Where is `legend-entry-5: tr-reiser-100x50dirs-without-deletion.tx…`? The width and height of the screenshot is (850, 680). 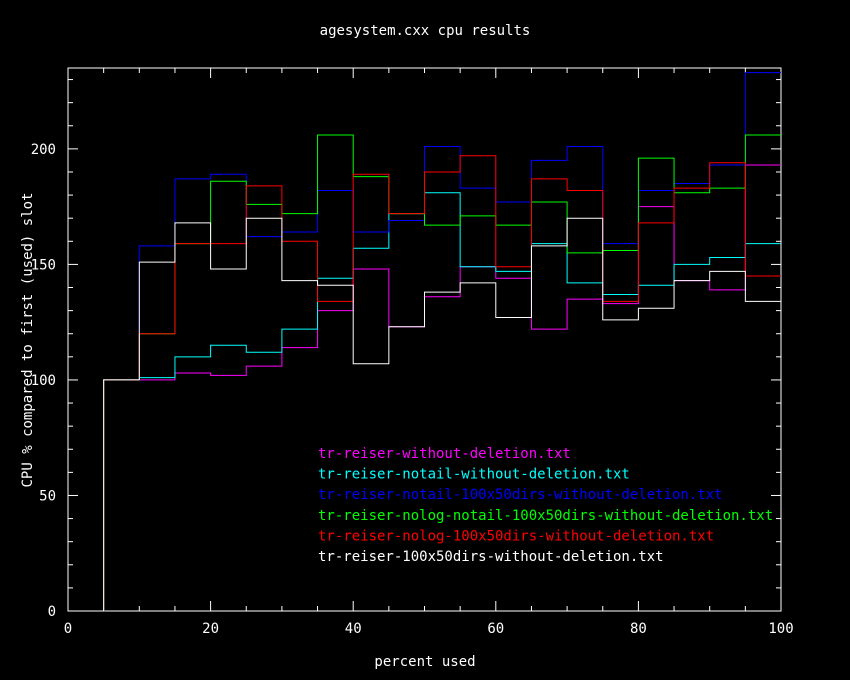 legend-entry-5: tr-reiser-100x50dirs-without-deletion.tx… is located at coordinates (491, 557).